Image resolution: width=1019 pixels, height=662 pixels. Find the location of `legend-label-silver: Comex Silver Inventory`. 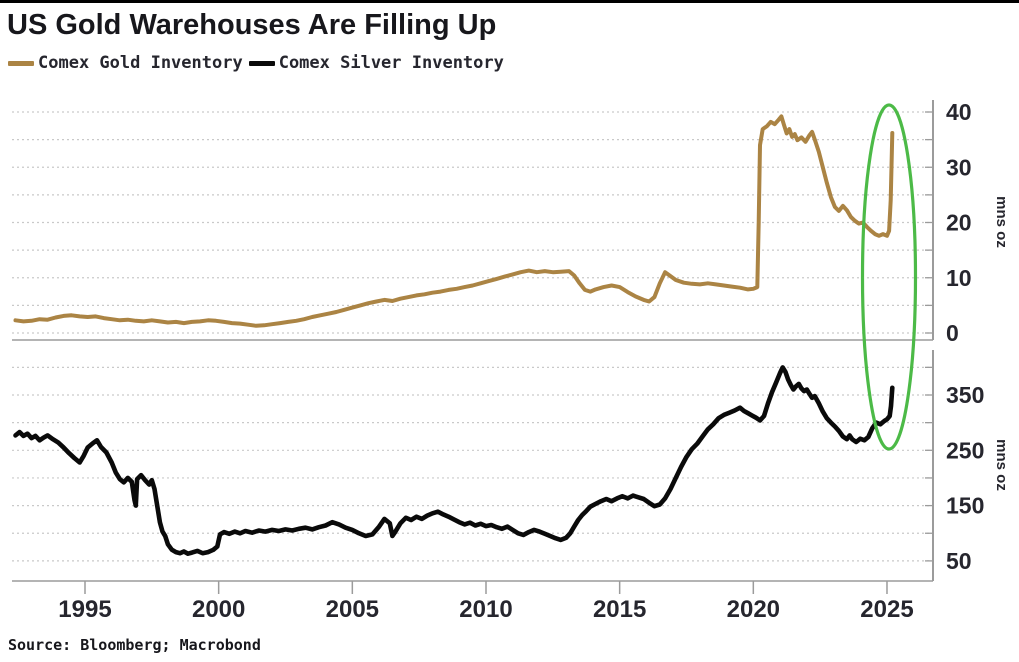

legend-label-silver: Comex Silver Inventory is located at coordinates (391, 63).